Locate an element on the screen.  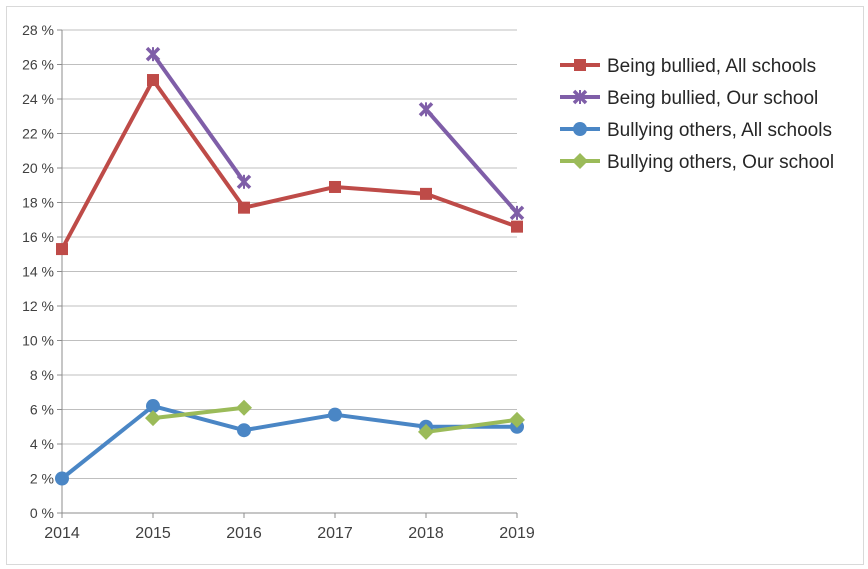
legend-item-bullying-others-all-schools: Bullying others, All schools is located at coordinates (696, 130).